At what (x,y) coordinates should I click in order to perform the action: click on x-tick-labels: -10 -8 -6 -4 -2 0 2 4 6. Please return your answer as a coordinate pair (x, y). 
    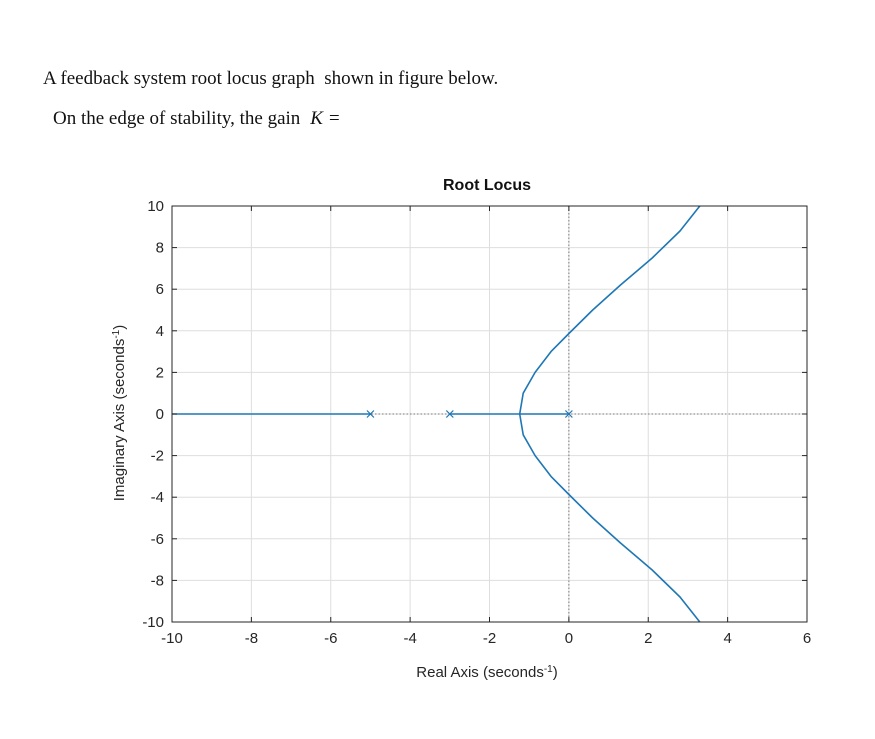
    Looking at the image, I should click on (486, 638).